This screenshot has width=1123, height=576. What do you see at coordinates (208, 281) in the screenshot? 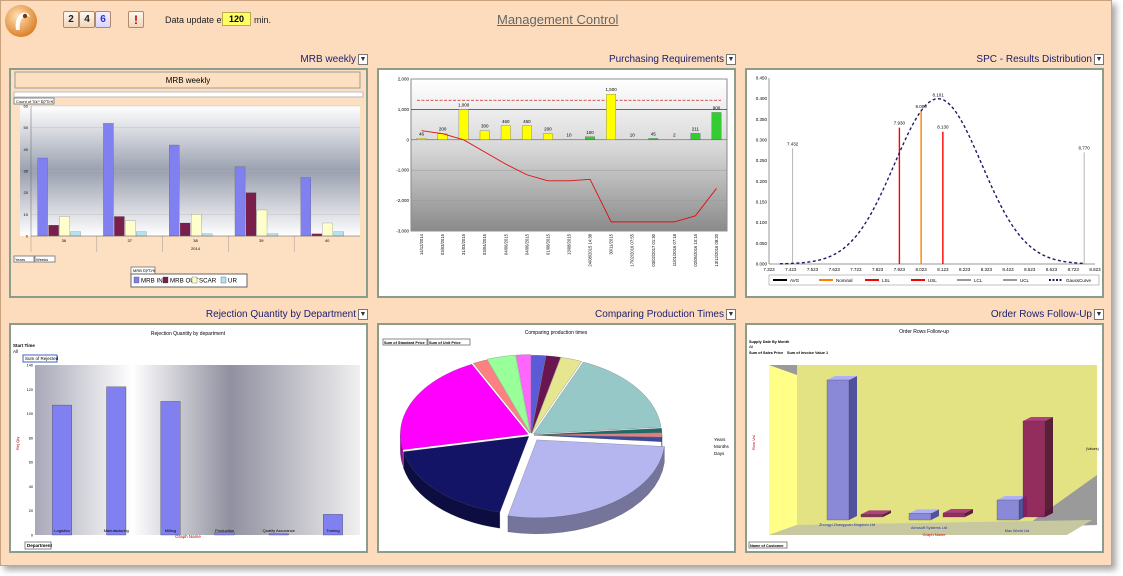
I see `legend-label: SCAR` at bounding box center [208, 281].